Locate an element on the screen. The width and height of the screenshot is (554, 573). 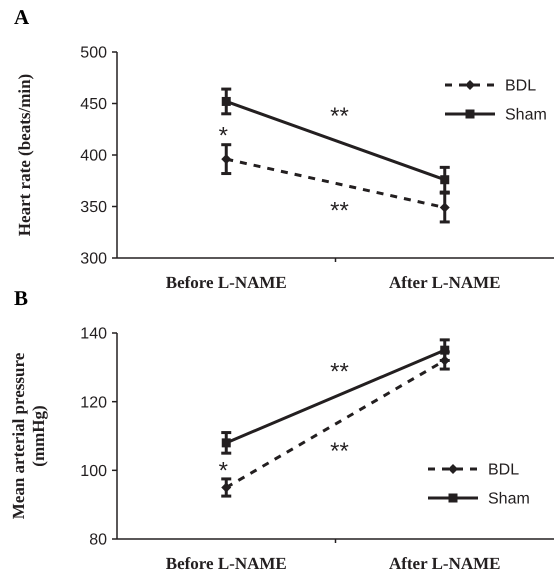
y-tick-label: 100 is located at coordinates (94, 471).